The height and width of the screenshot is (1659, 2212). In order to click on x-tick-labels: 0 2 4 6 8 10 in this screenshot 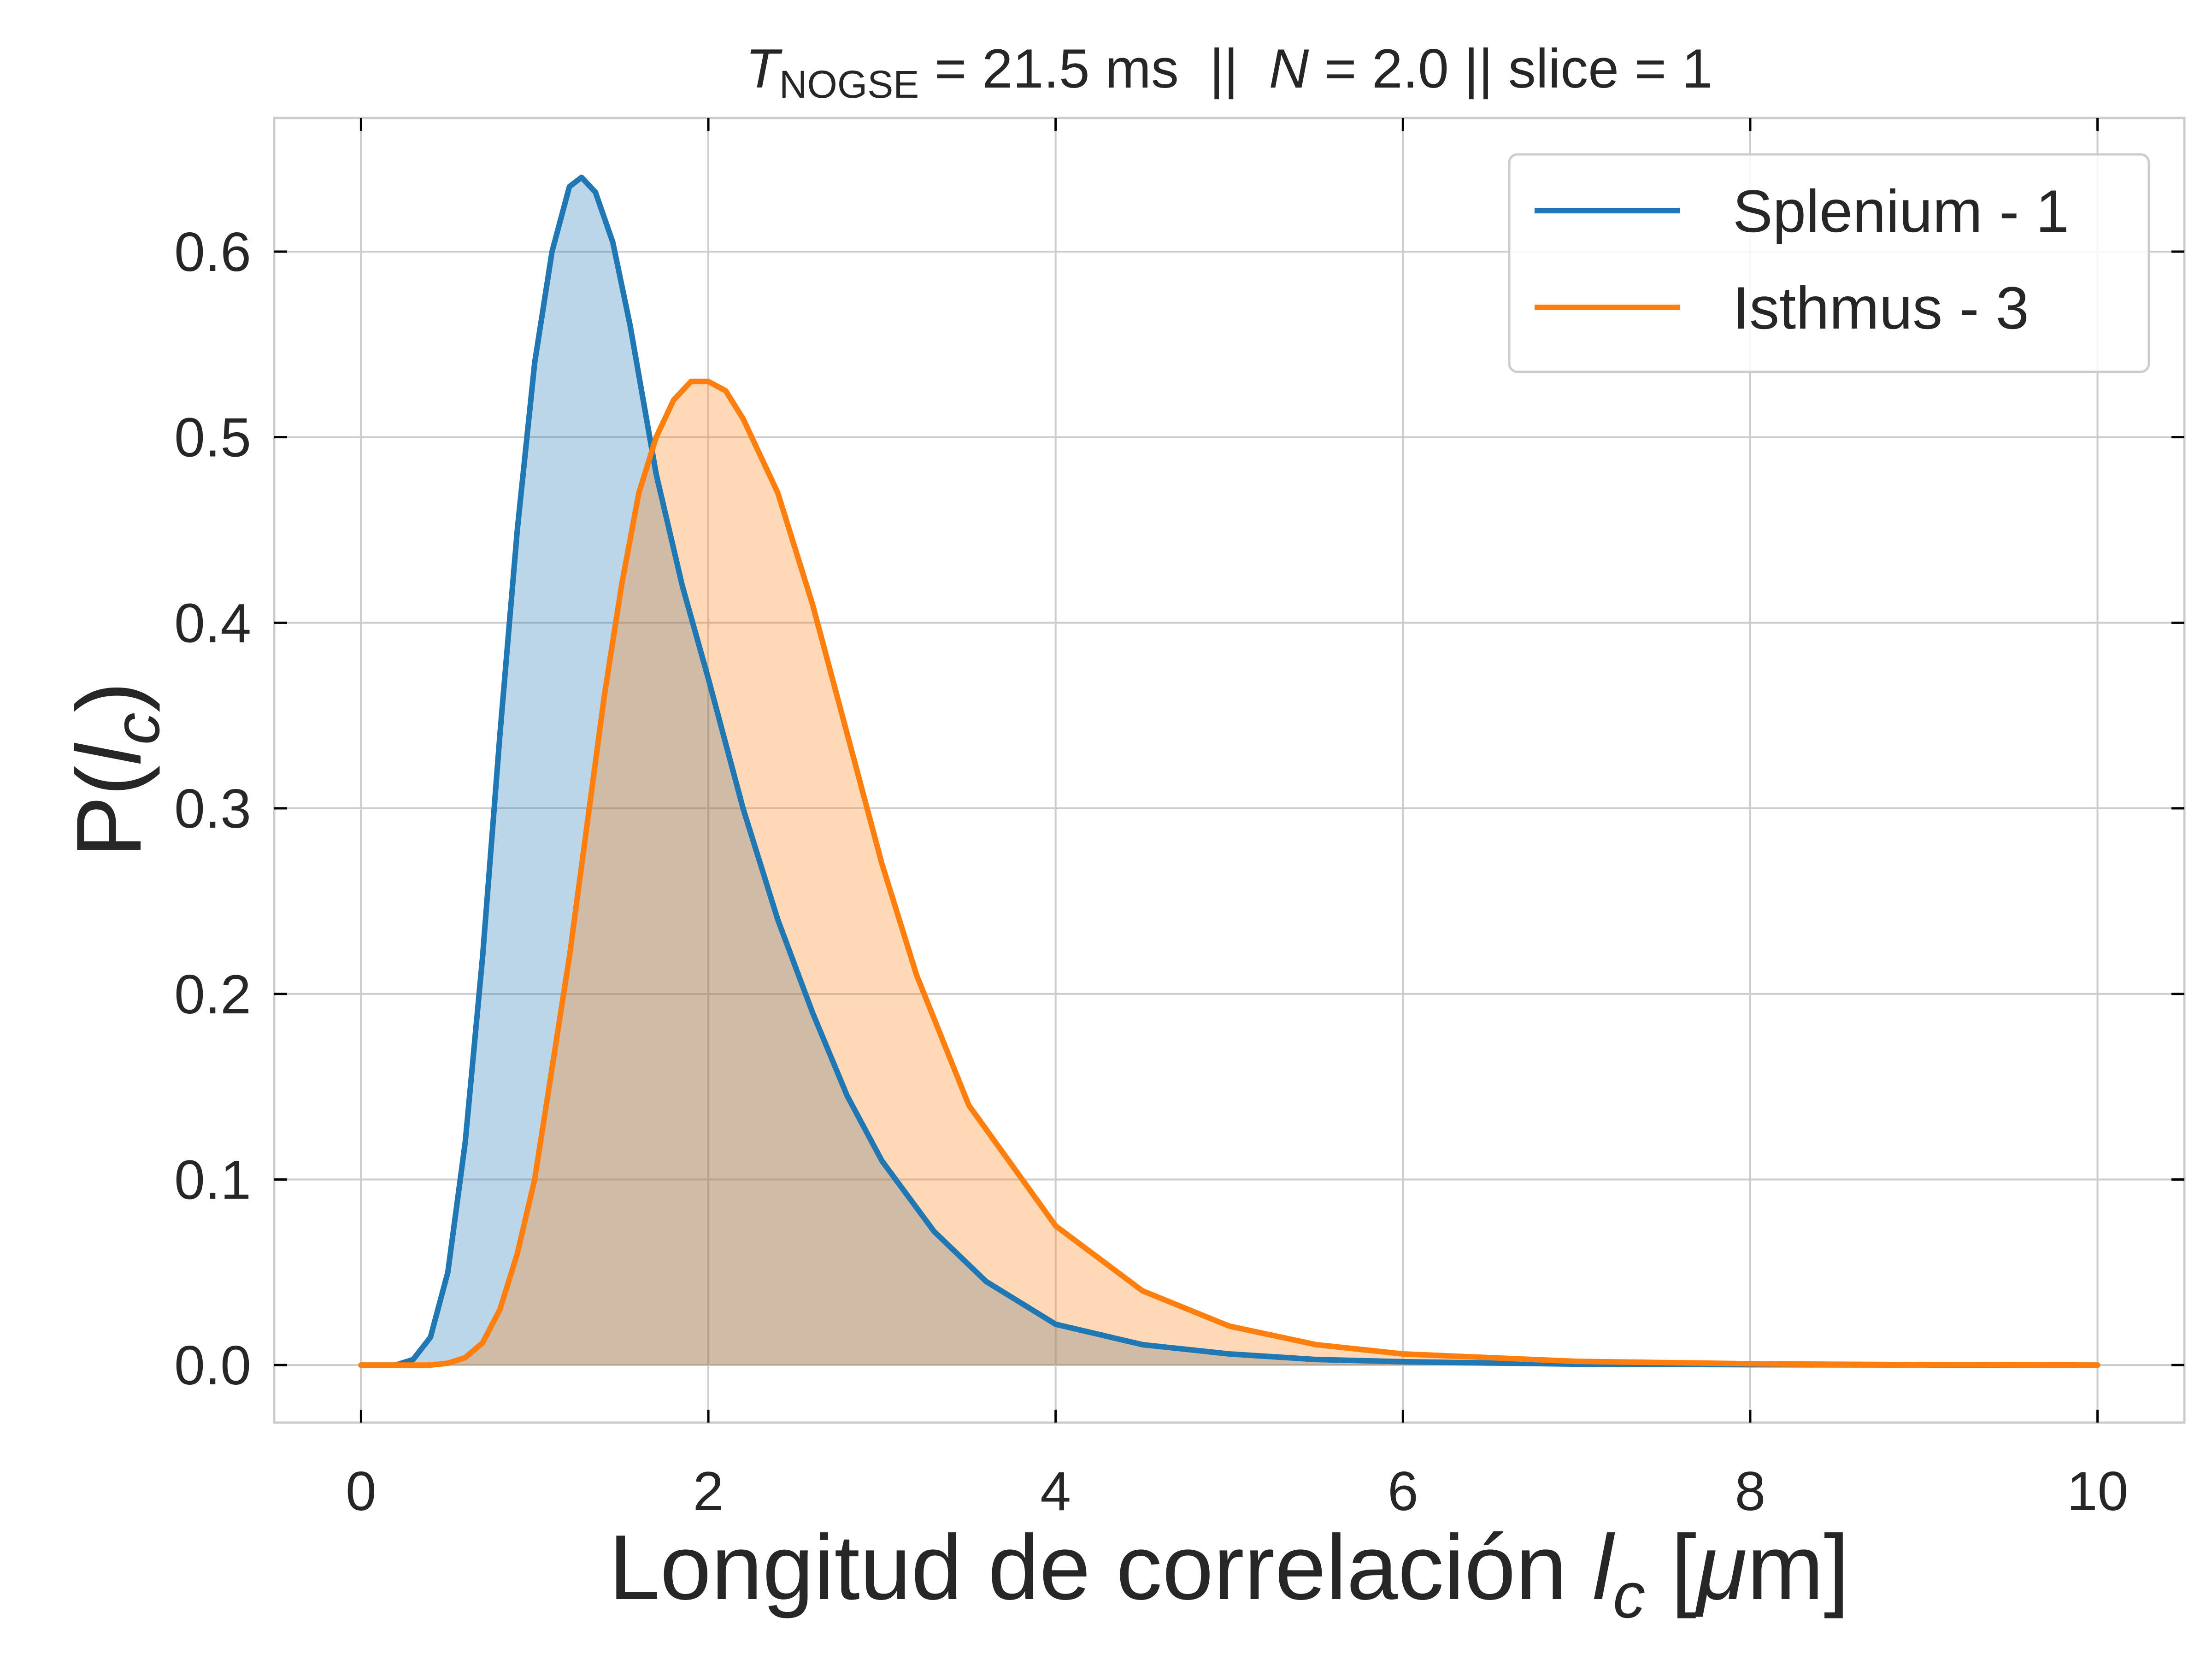, I will do `click(1237, 1491)`.